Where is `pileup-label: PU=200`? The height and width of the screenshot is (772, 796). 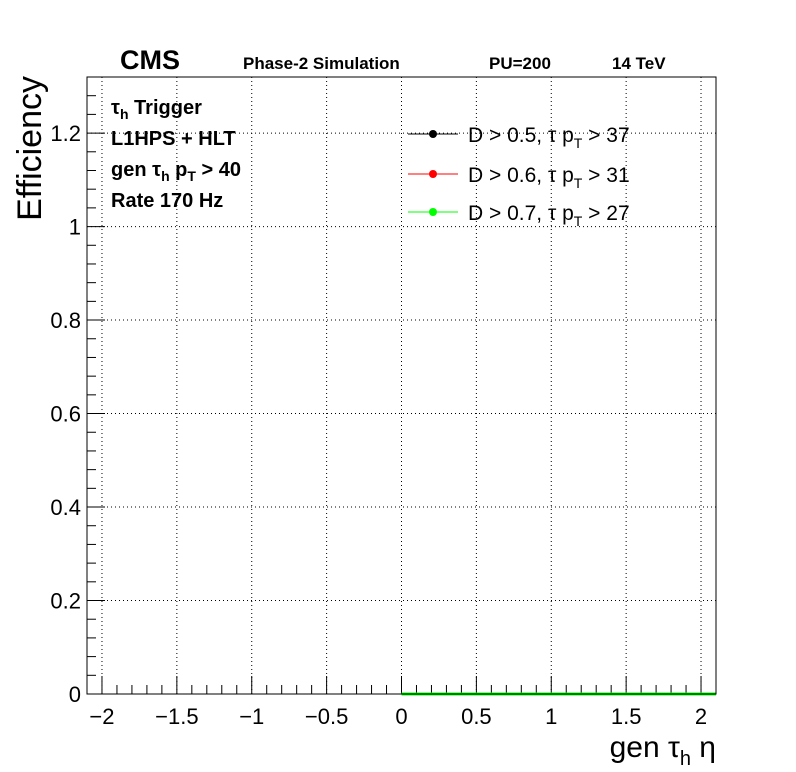 pileup-label: PU=200 is located at coordinates (520, 63).